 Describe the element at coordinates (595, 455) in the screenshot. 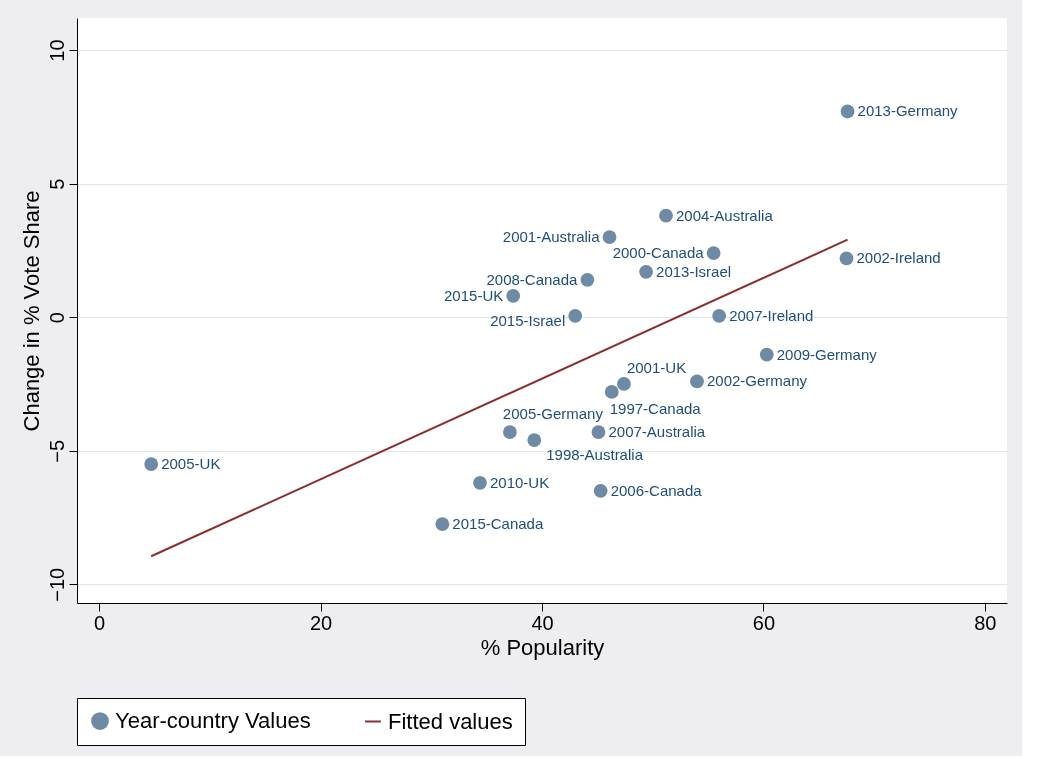

I see `annotation: 1998-Australia` at that location.